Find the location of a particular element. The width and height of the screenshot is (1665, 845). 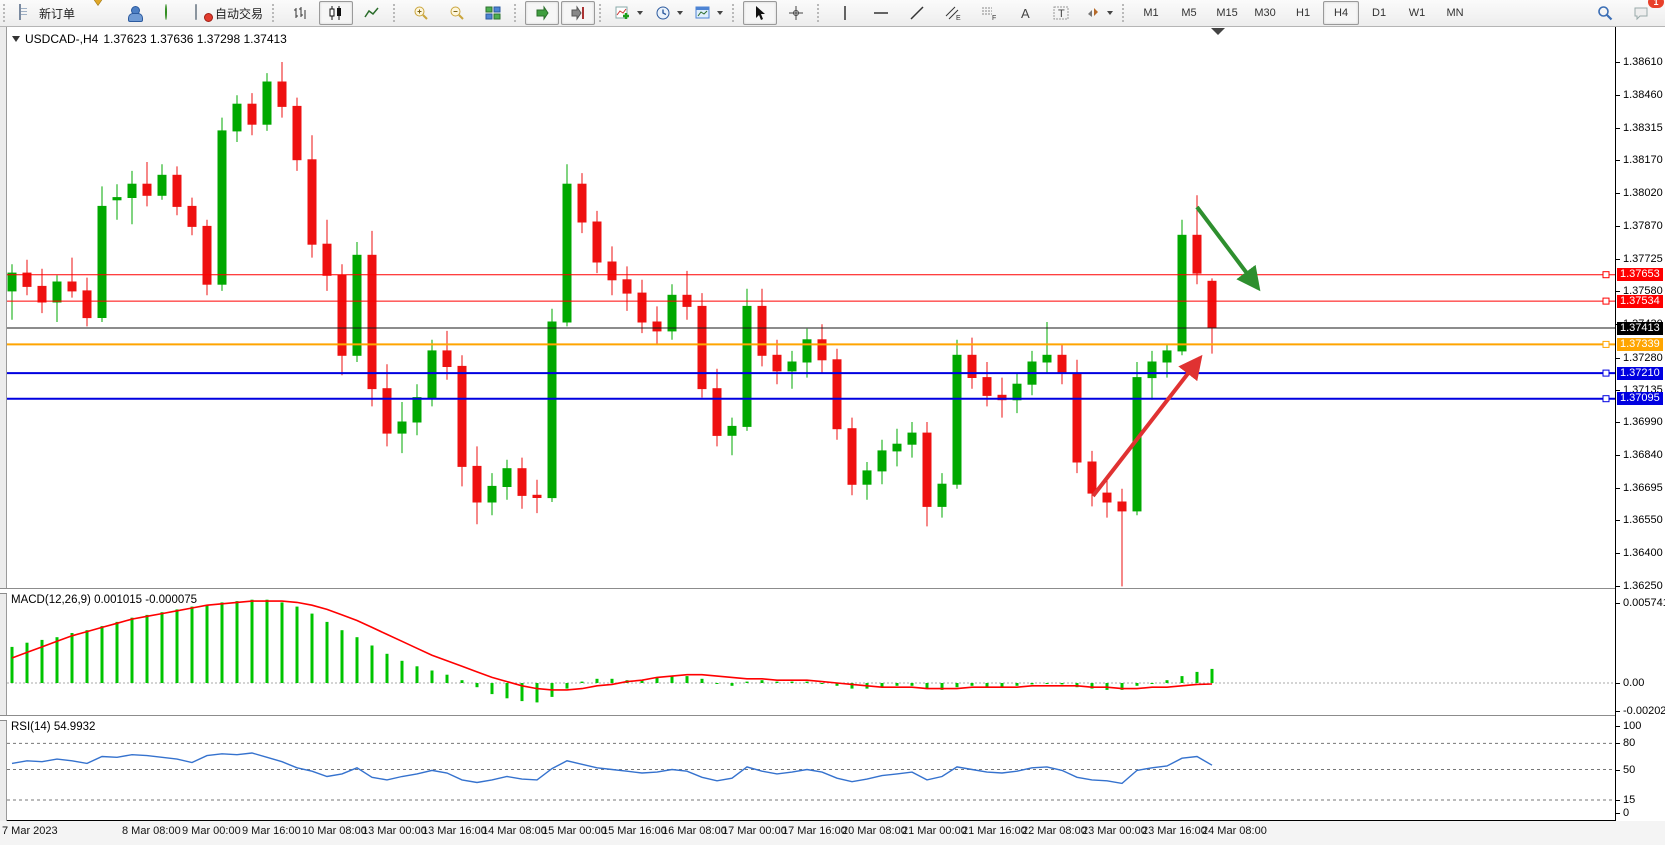

window-splitter is located at coordinates (3, 436).